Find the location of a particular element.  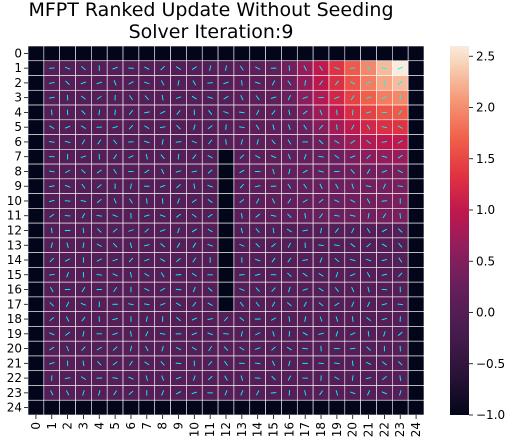

colorbar is located at coordinates (459, 230).